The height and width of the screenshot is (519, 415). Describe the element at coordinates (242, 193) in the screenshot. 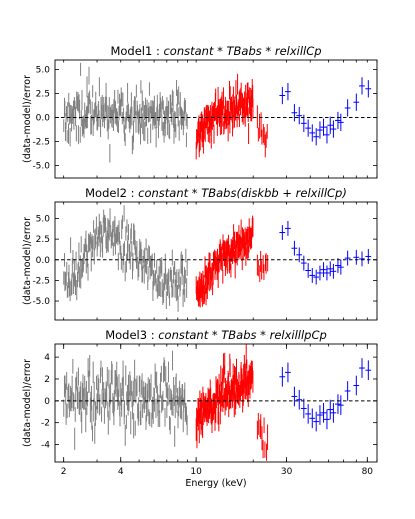

I see `panel-title-model: constant * TBabs(diskbb + relxillCp)` at that location.